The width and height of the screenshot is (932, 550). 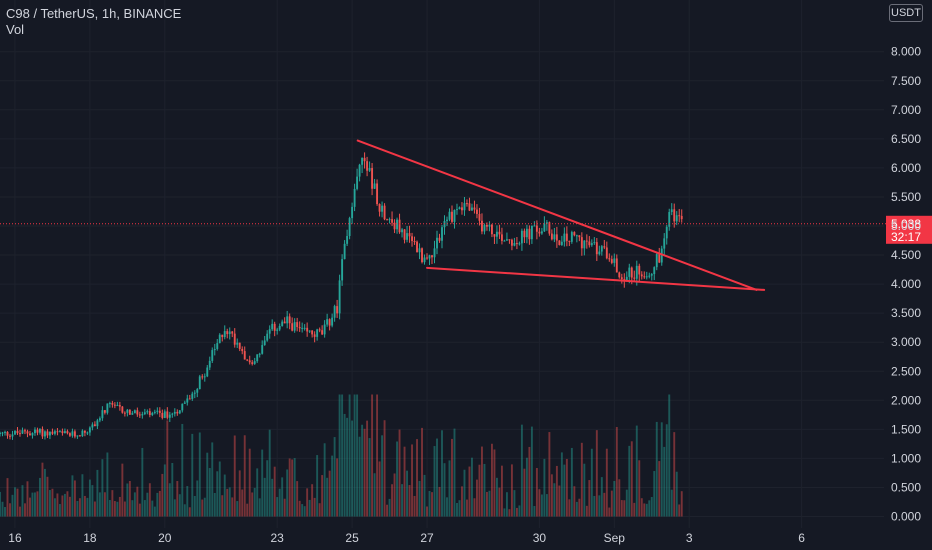 I want to click on symbol-title: C98 / TetherUS, 1h, BINANCE, so click(x=94, y=13).